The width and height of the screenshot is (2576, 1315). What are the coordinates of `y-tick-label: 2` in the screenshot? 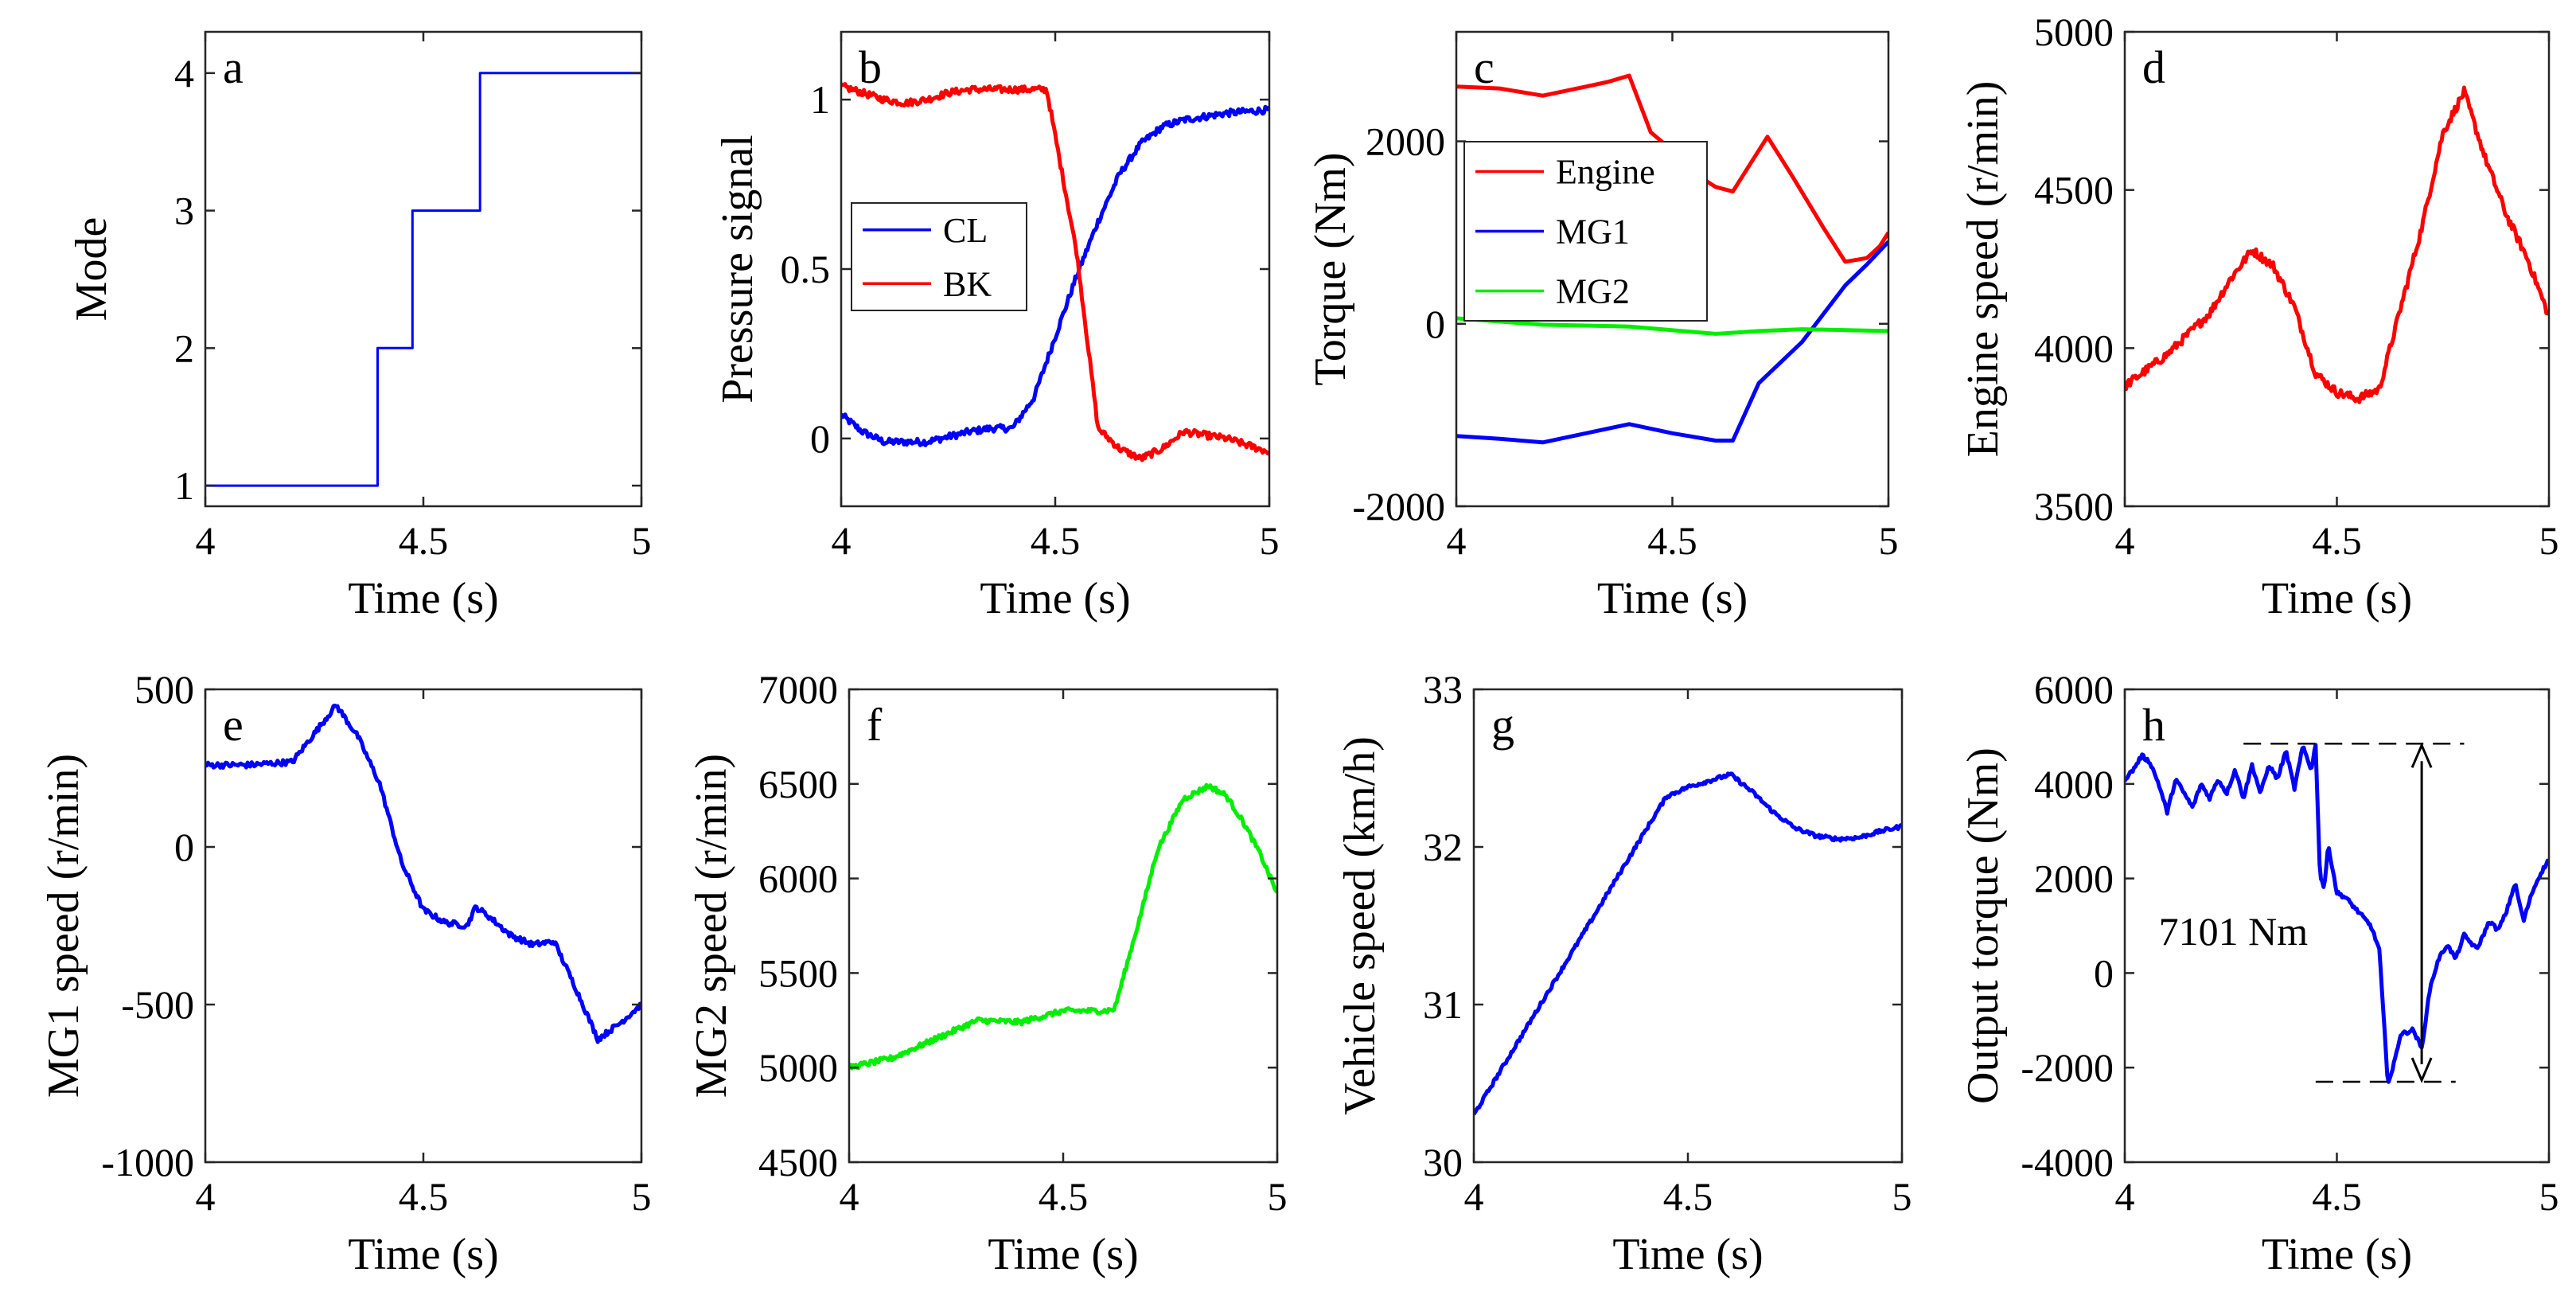 It's located at (184, 348).